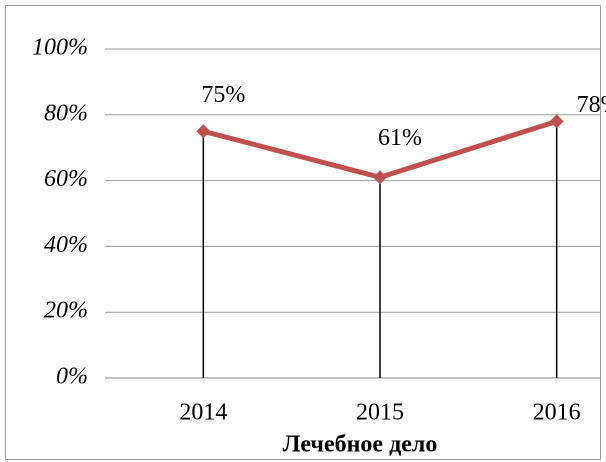 This screenshot has width=606, height=462. What do you see at coordinates (591, 105) in the screenshot?
I see `data-label: 78%` at bounding box center [591, 105].